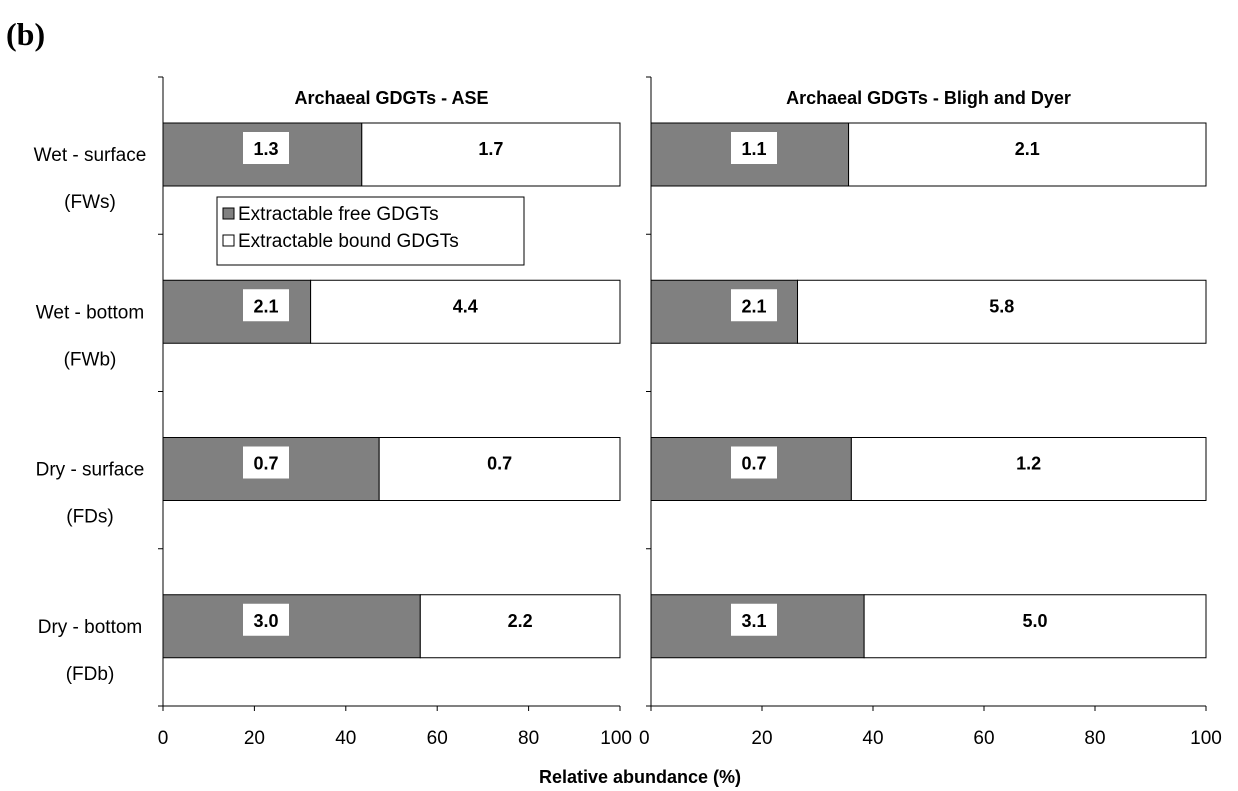 This screenshot has height=791, width=1238. What do you see at coordinates (348, 241) in the screenshot?
I see `legend-label: Extractable bound GDGTs` at bounding box center [348, 241].